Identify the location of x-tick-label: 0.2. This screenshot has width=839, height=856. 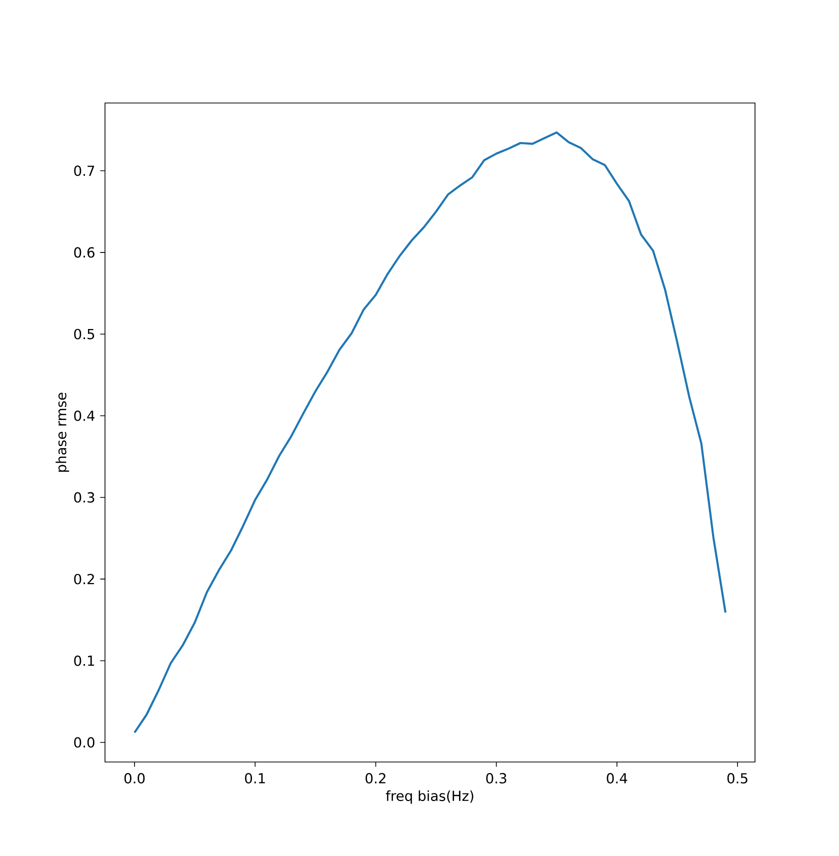
(376, 778).